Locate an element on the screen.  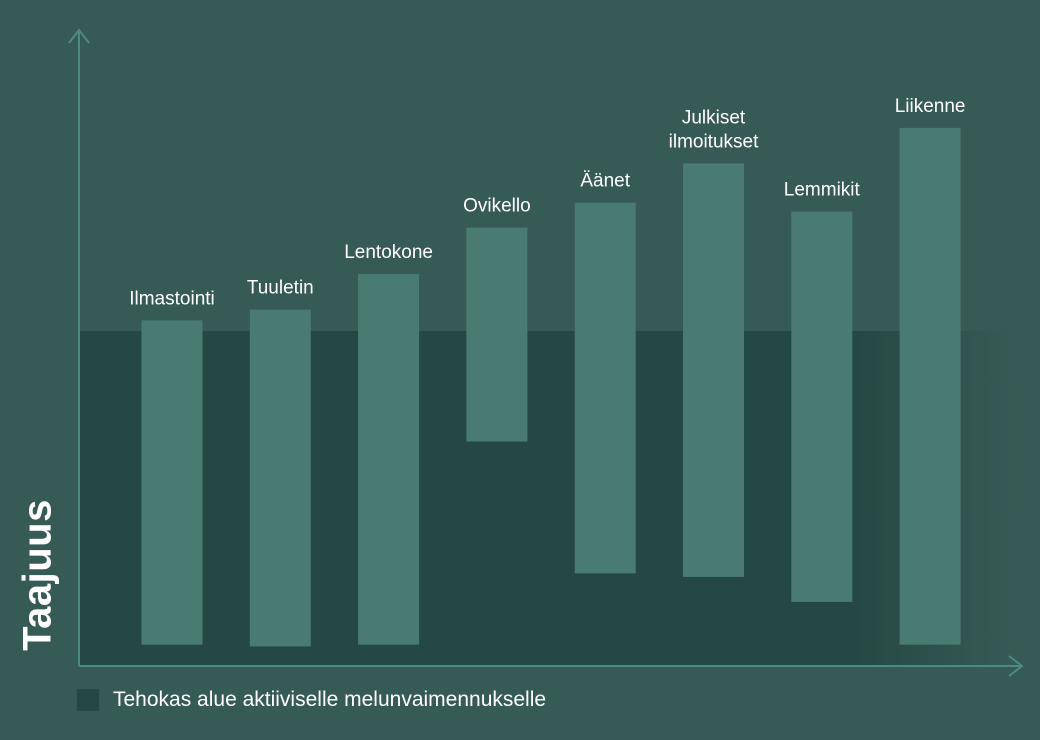
bar-label: Lentokone is located at coordinates (388, 252).